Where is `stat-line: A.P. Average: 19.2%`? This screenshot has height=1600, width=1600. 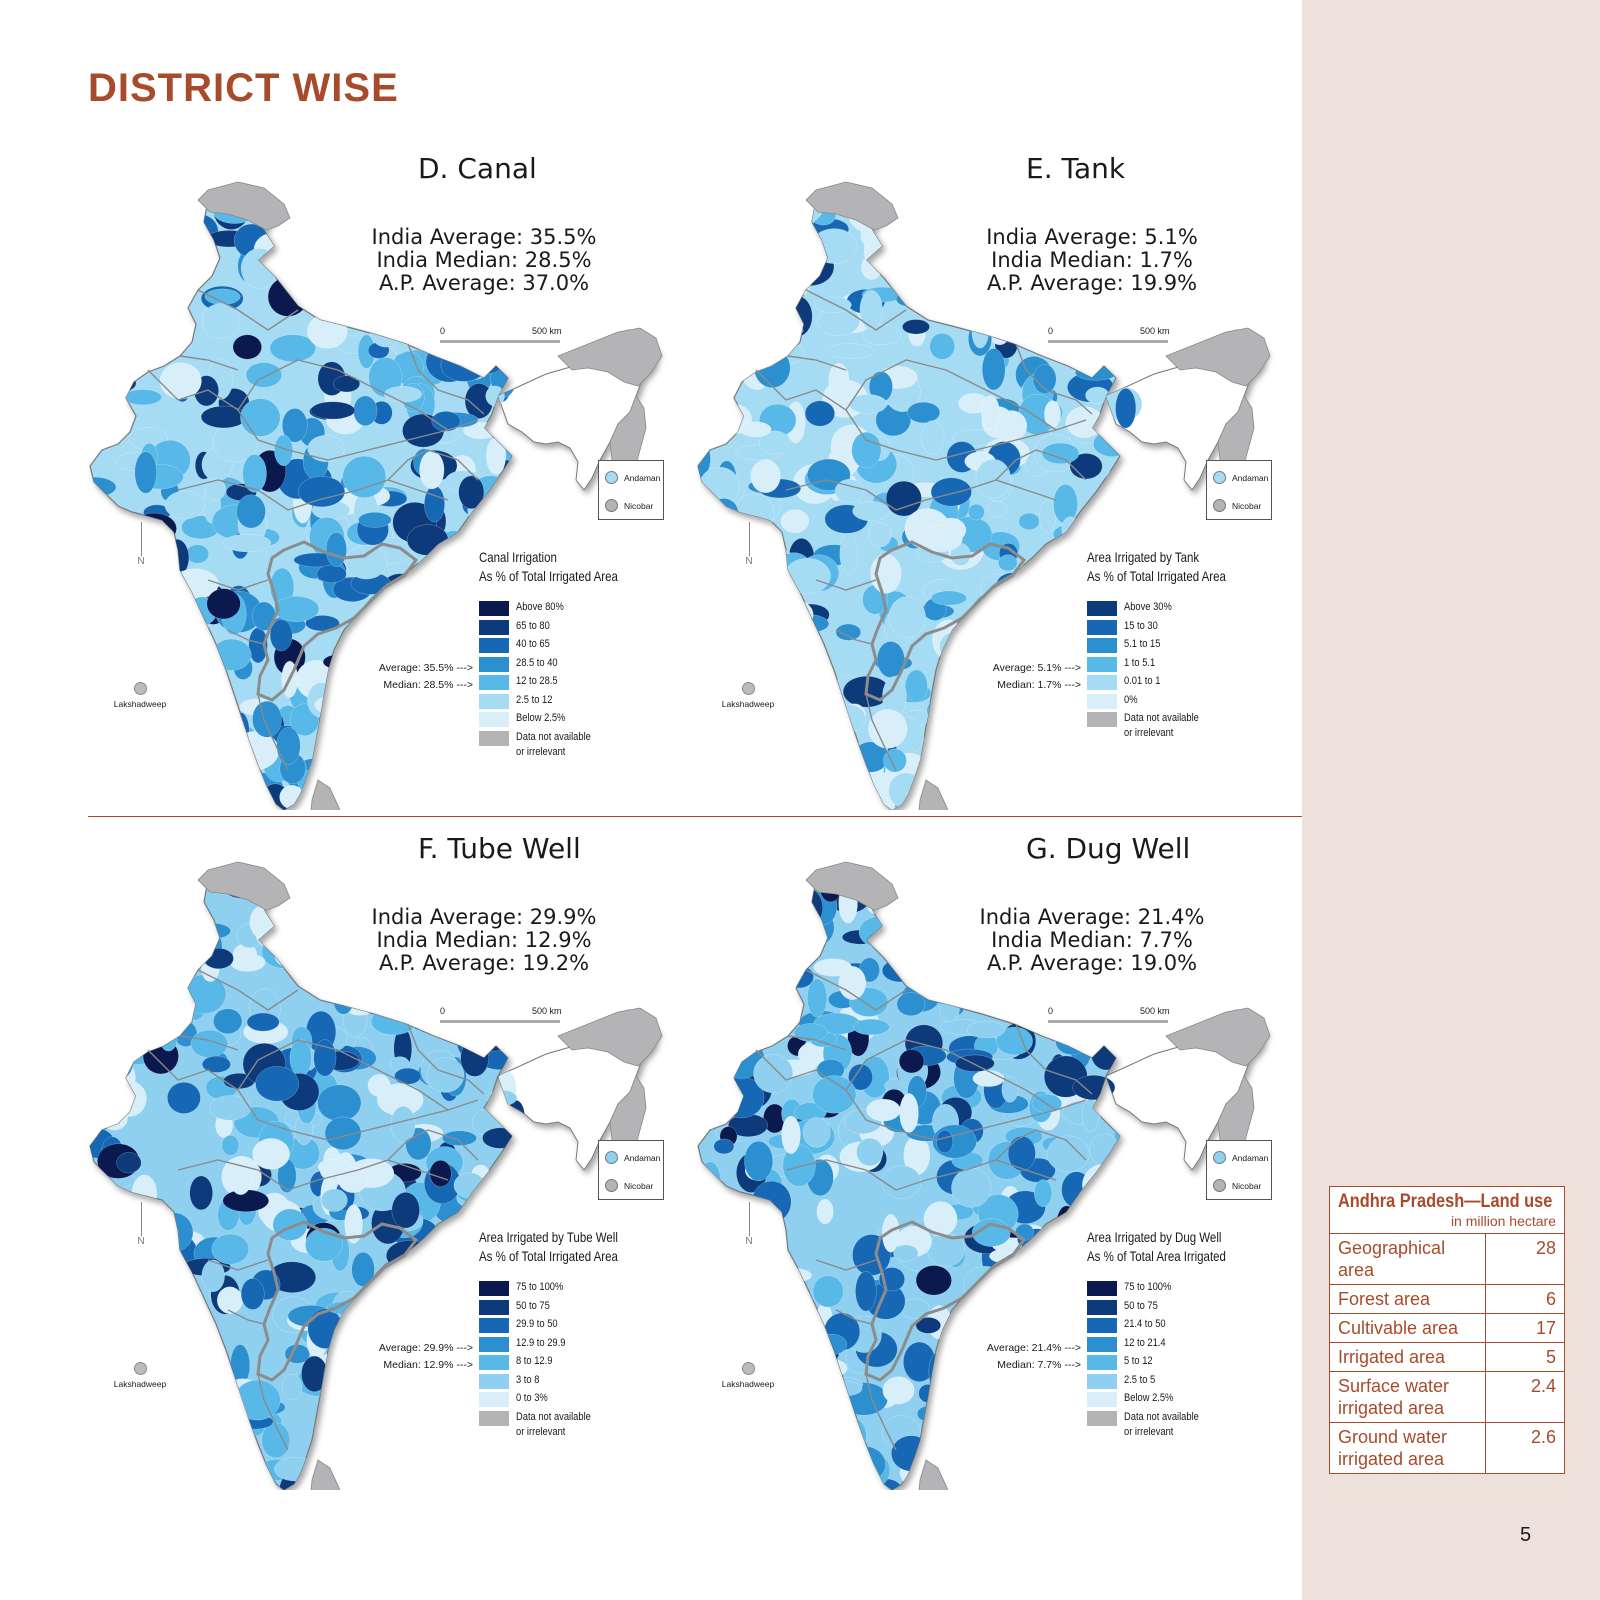 stat-line: A.P. Average: 19.2% is located at coordinates (484, 963).